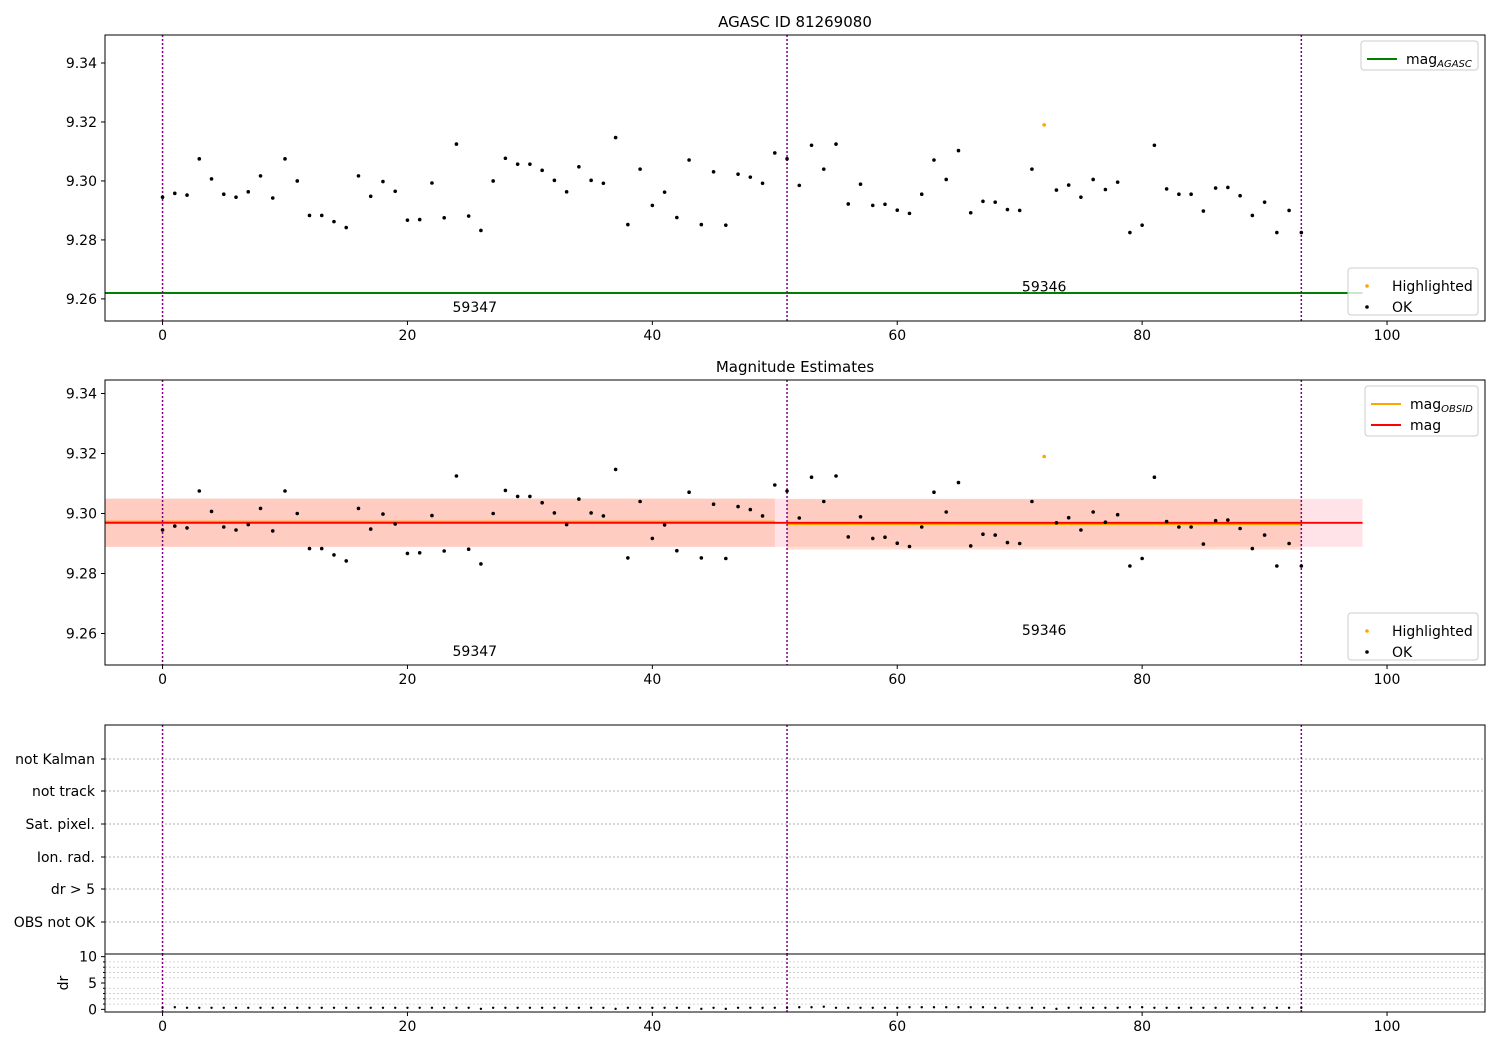  Describe the element at coordinates (1044, 125) in the screenshot. I see `highlighted-point` at that location.